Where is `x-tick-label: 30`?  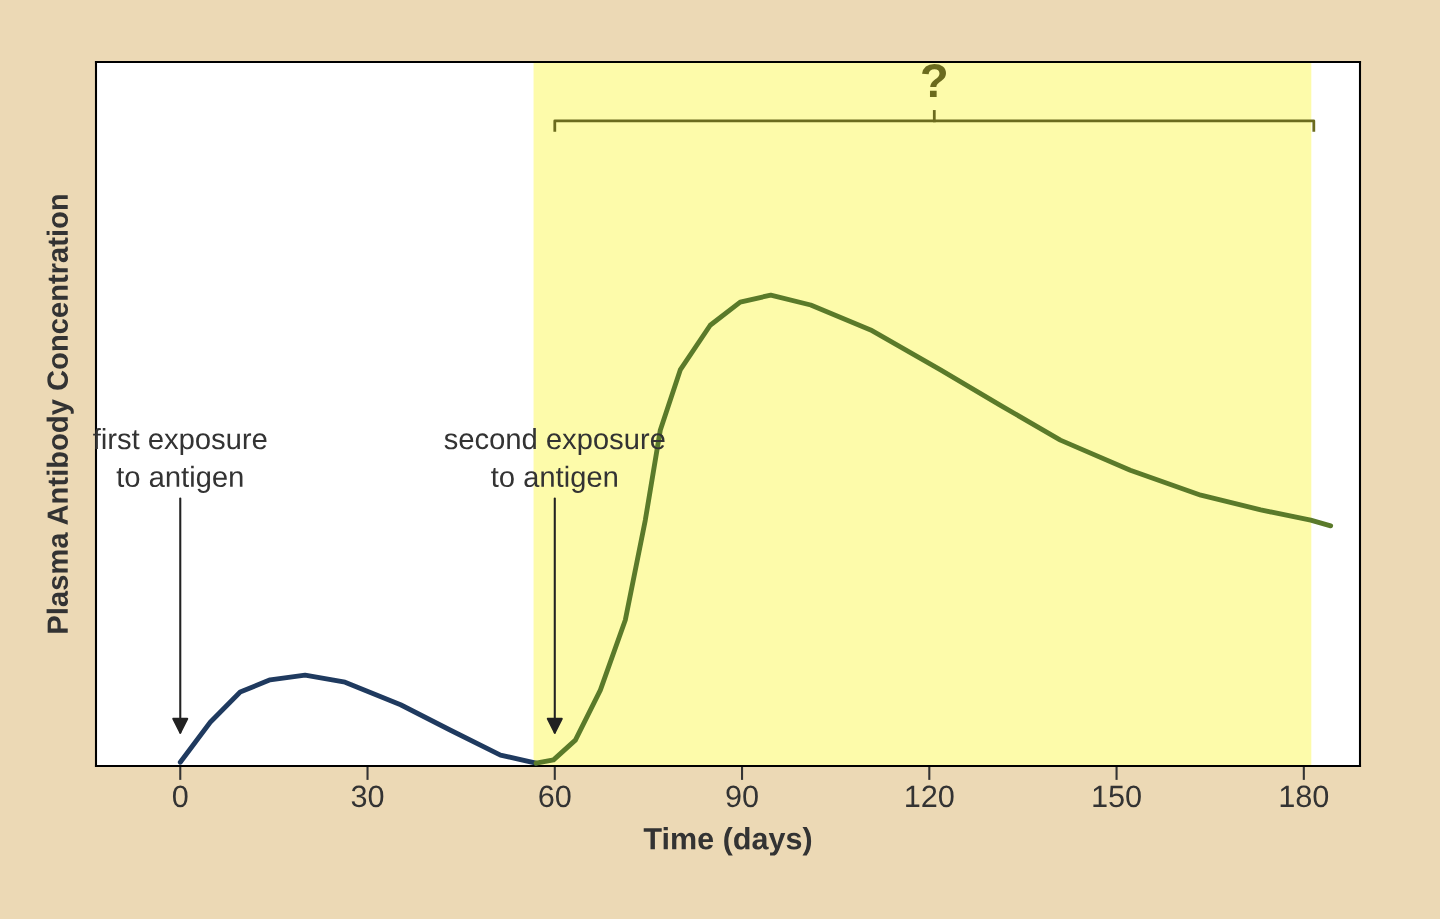
x-tick-label: 30 is located at coordinates (367, 796).